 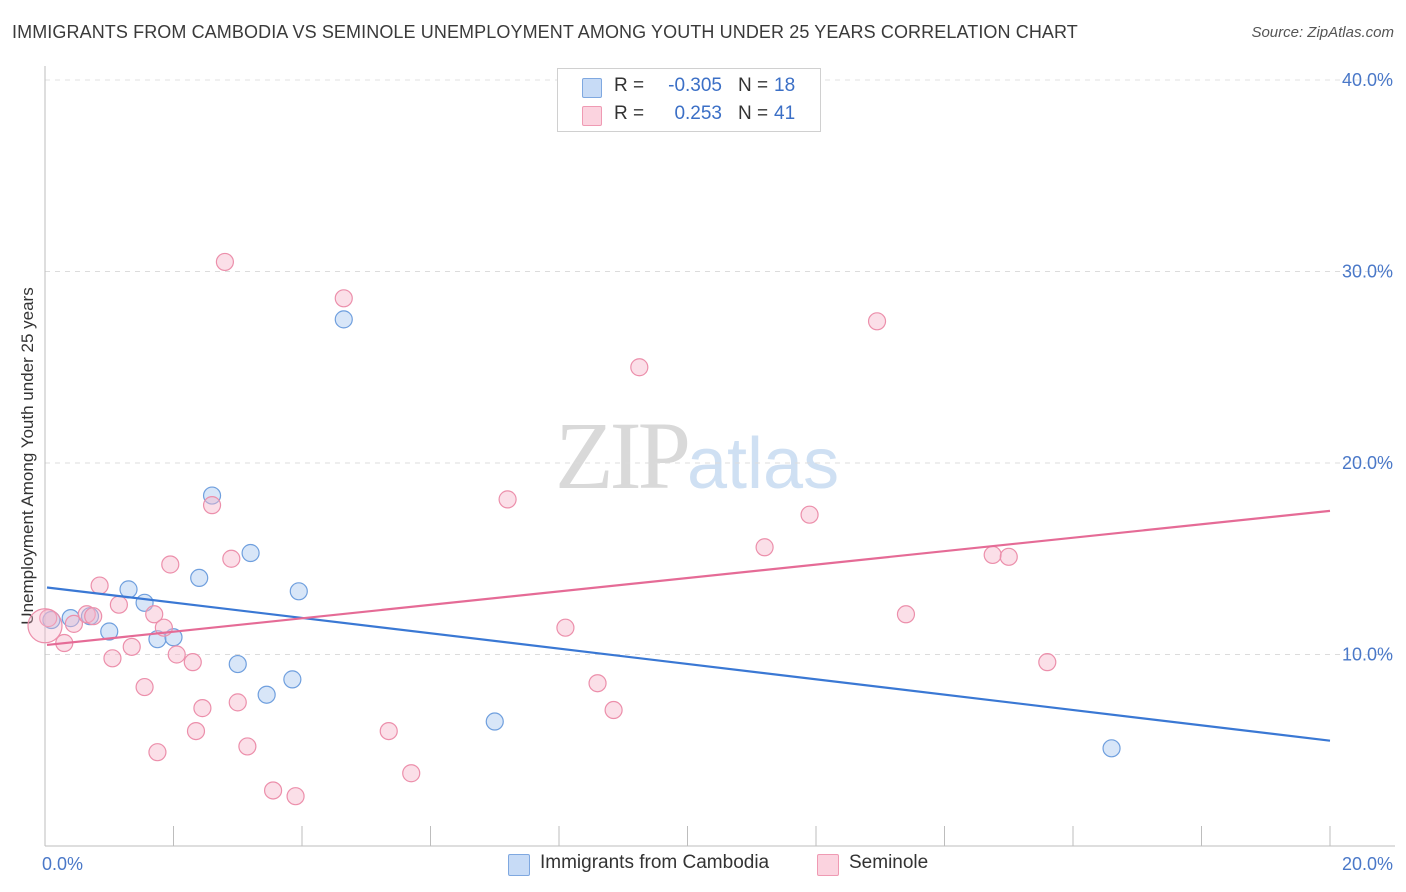 I want to click on stats-n-value: 18, so click(x=785, y=85).